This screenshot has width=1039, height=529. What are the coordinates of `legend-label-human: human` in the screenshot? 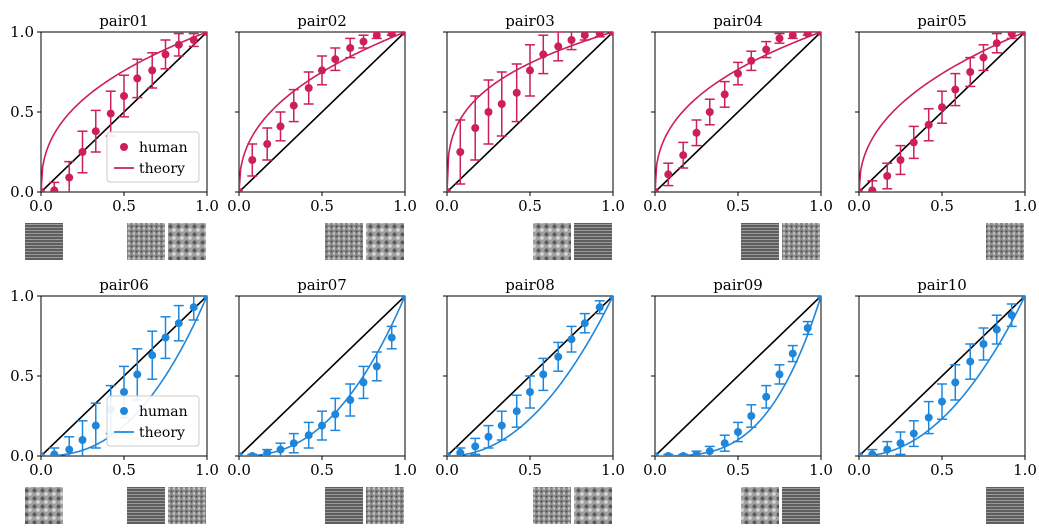 It's located at (163, 148).